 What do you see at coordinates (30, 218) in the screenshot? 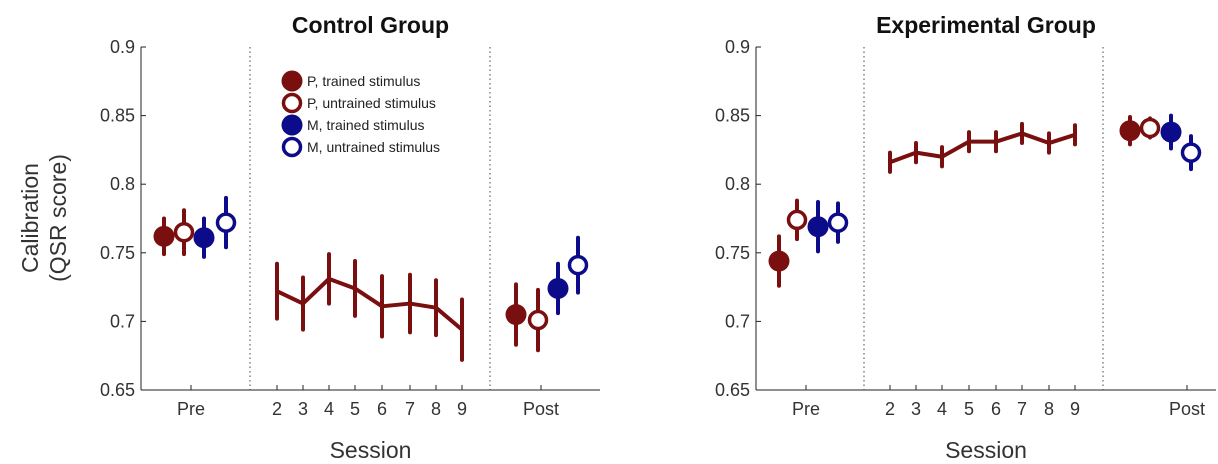
I see `y-axis-label-line1: Calibration` at bounding box center [30, 218].